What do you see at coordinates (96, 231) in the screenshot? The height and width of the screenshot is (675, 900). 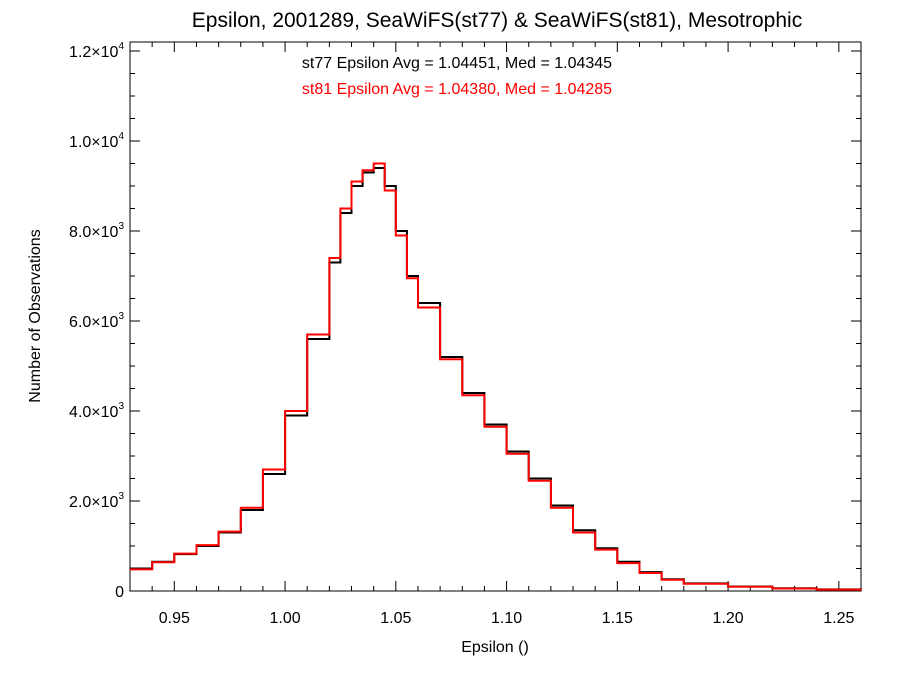 I see `y-tick-label: 8.0×10³` at bounding box center [96, 231].